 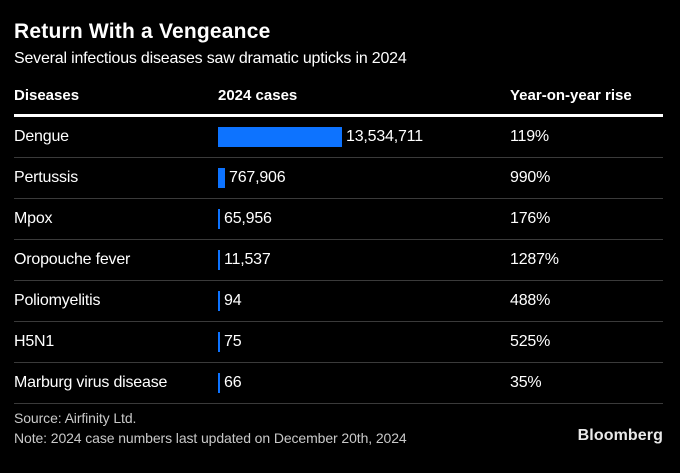 I want to click on rise-value: 176%, so click(x=530, y=219).